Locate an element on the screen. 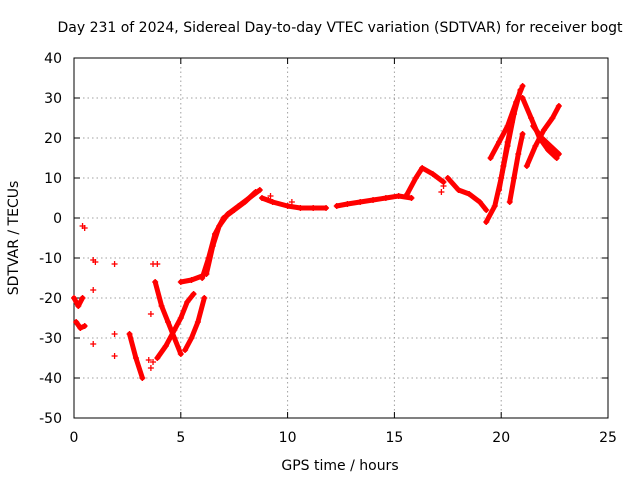  y-tick-label: 20 is located at coordinates (53, 139).